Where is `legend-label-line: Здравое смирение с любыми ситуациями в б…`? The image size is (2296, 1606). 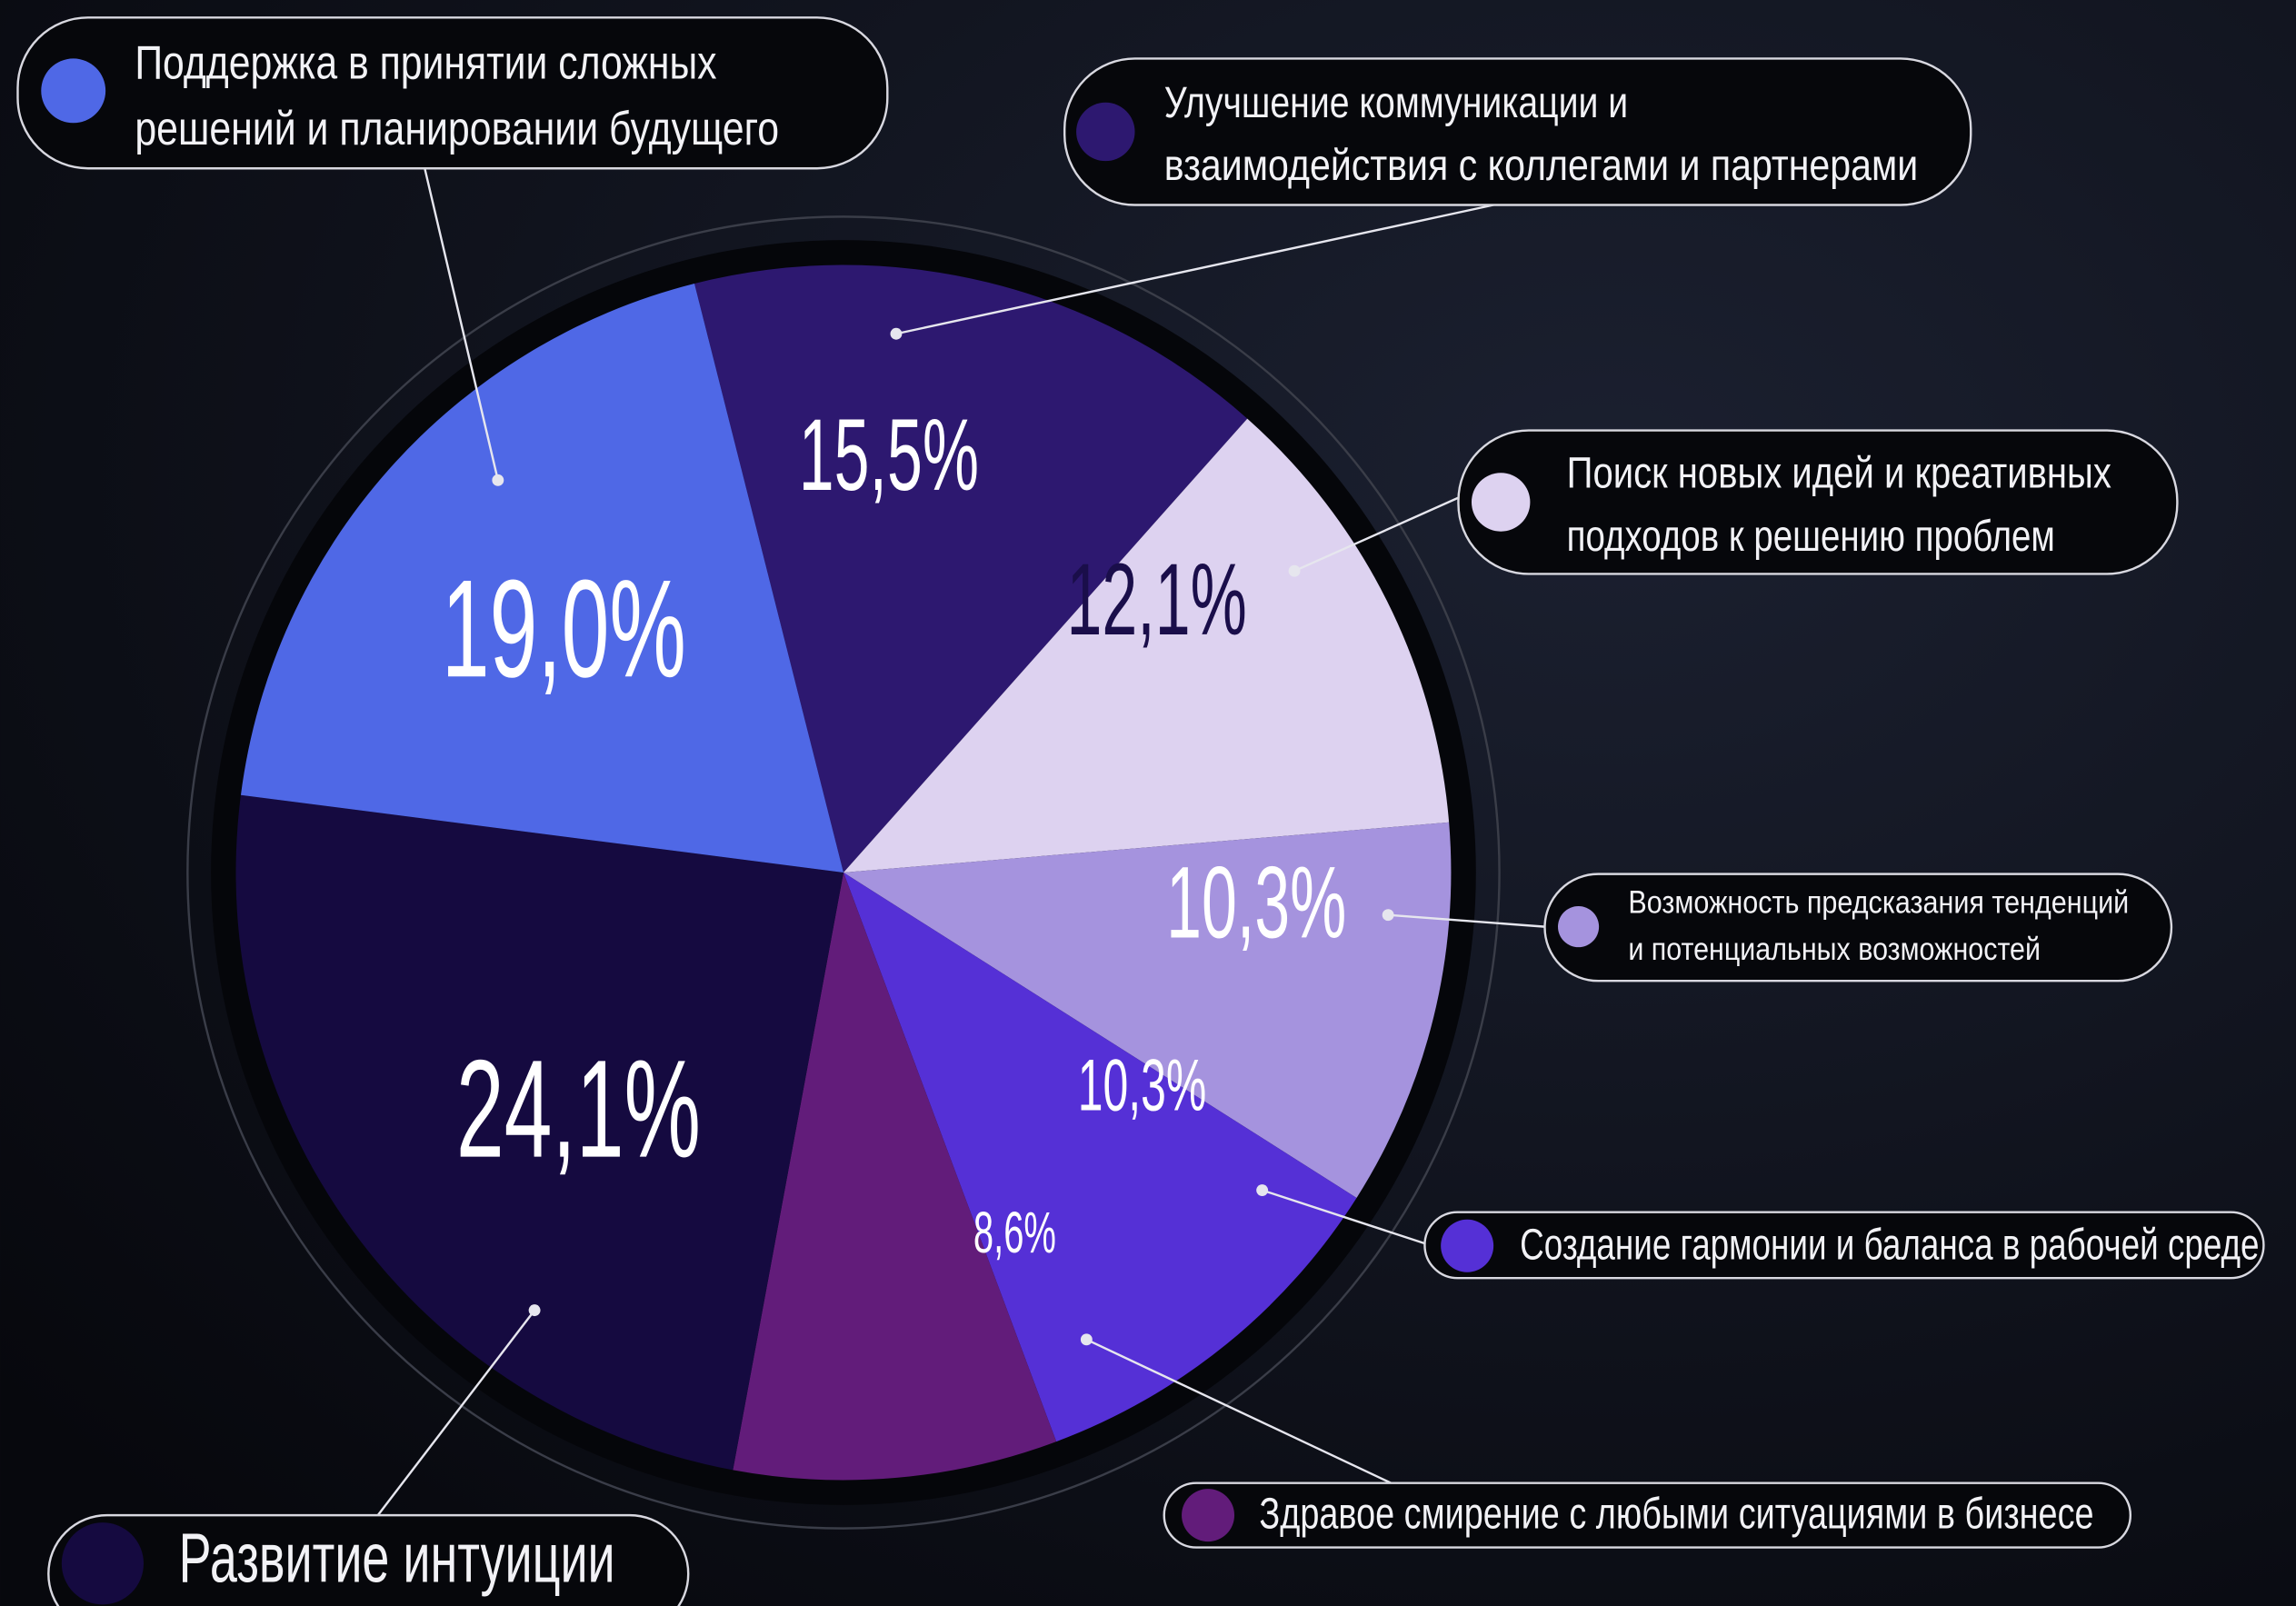 legend-label-line: Здравое смирение с любыми ситуациями в б… is located at coordinates (1676, 1514).